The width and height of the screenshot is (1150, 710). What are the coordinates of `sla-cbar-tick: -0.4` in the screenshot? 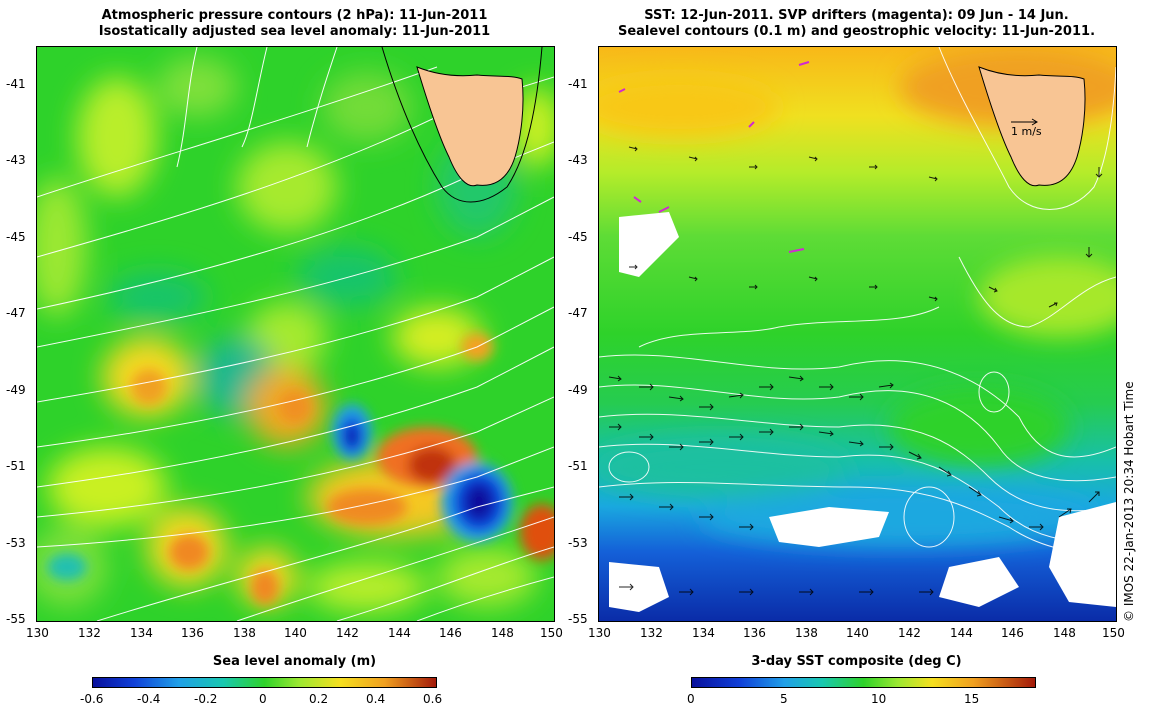 It's located at (149, 699).